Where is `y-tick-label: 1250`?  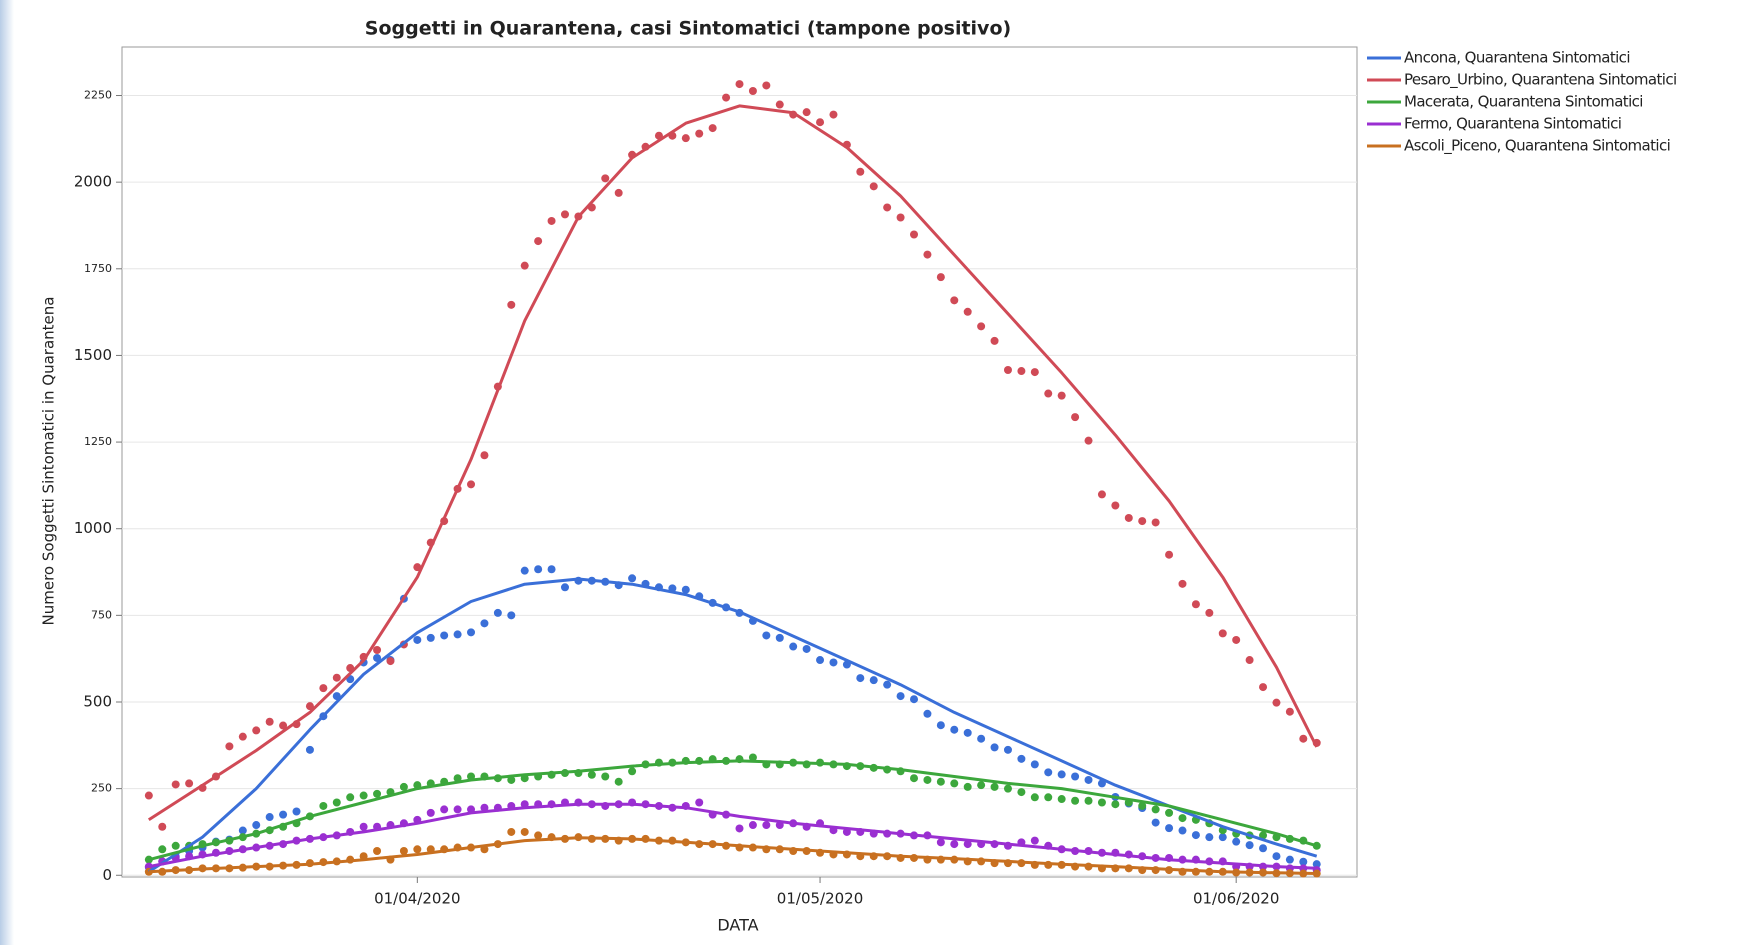 y-tick-label: 1250 is located at coordinates (98, 441).